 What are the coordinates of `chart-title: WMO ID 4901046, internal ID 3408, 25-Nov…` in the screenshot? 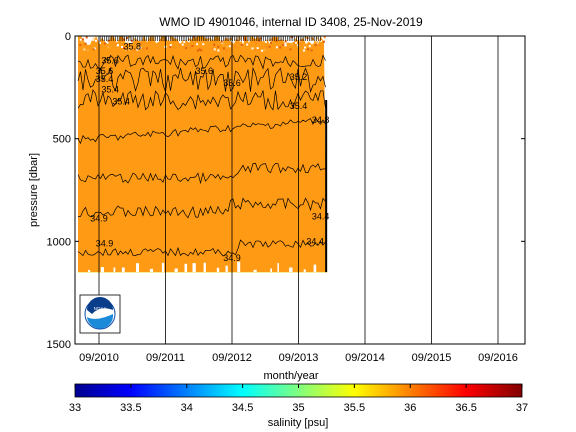 It's located at (291, 22).